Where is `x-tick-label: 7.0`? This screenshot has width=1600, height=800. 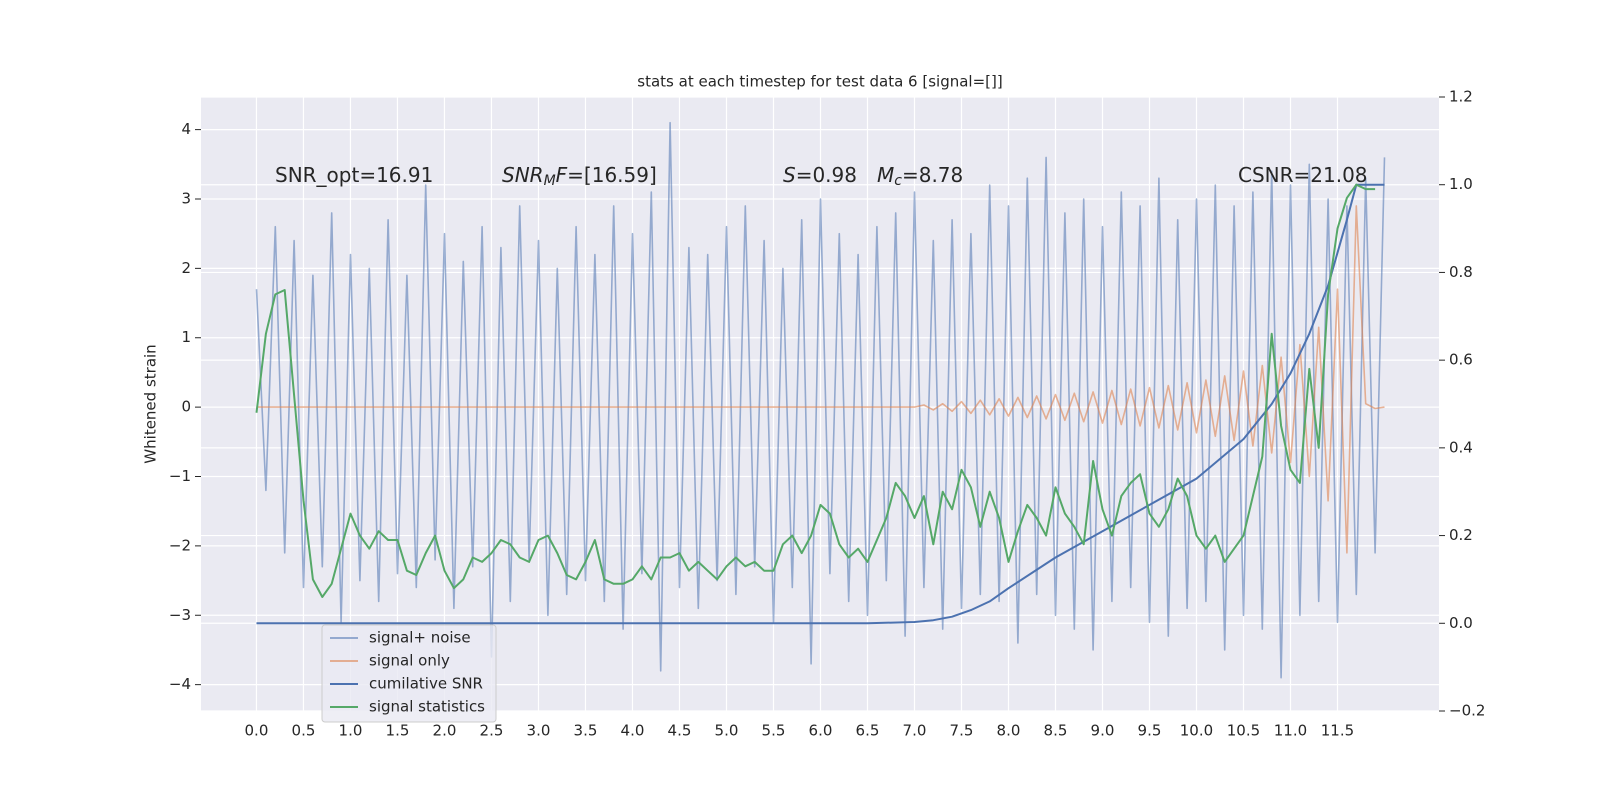 x-tick-label: 7.0 is located at coordinates (915, 731).